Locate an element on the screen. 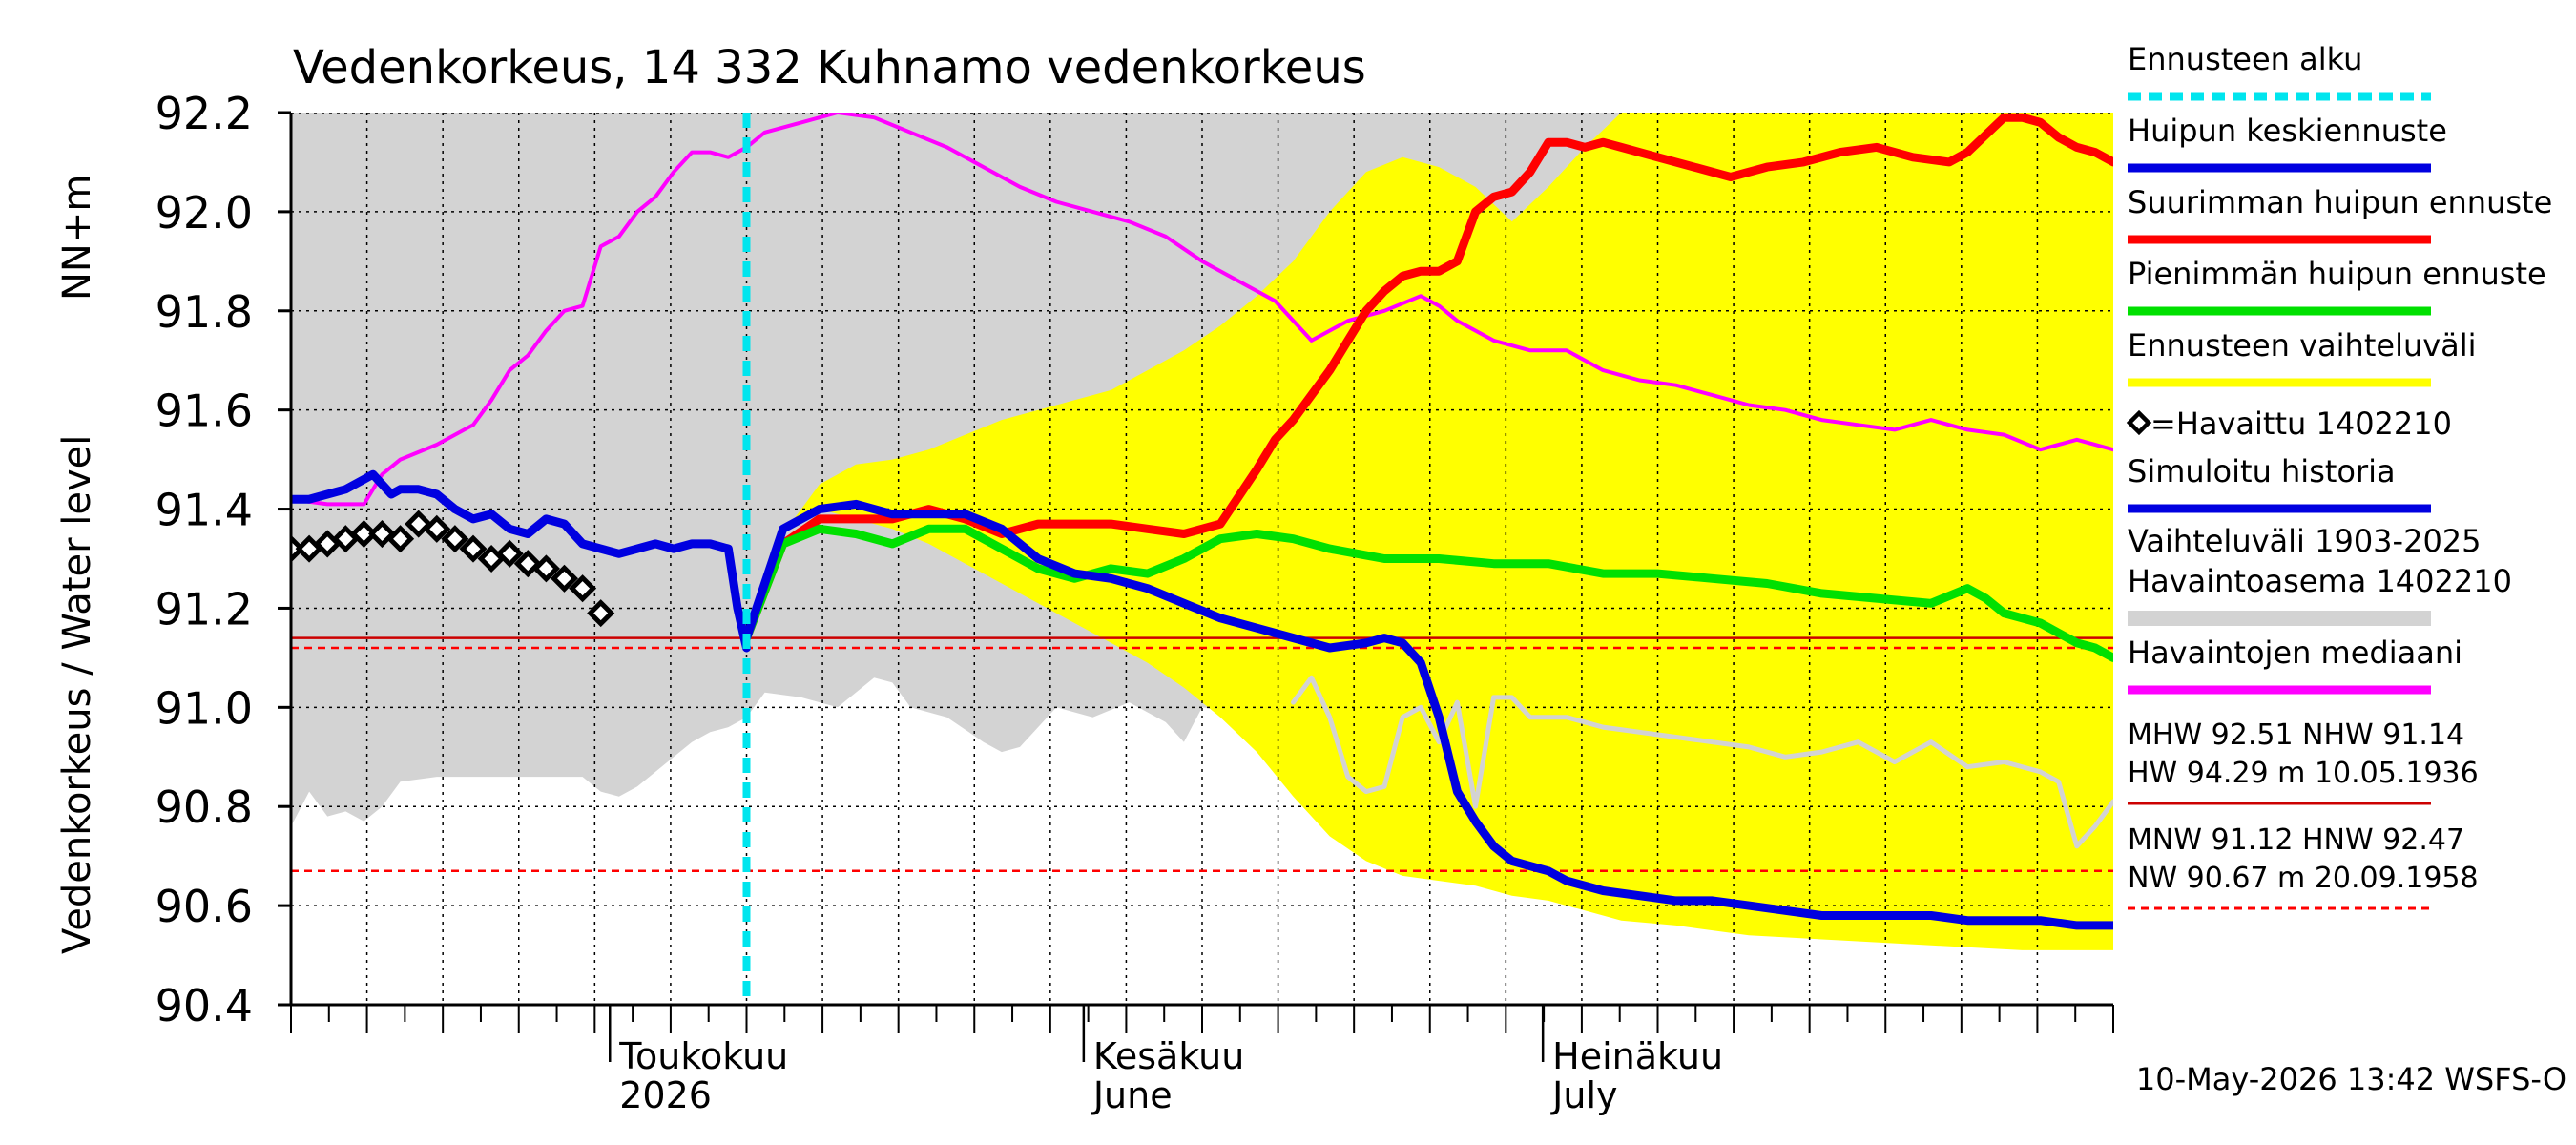  y-axis-unit: NN+m is located at coordinates (77, 238).